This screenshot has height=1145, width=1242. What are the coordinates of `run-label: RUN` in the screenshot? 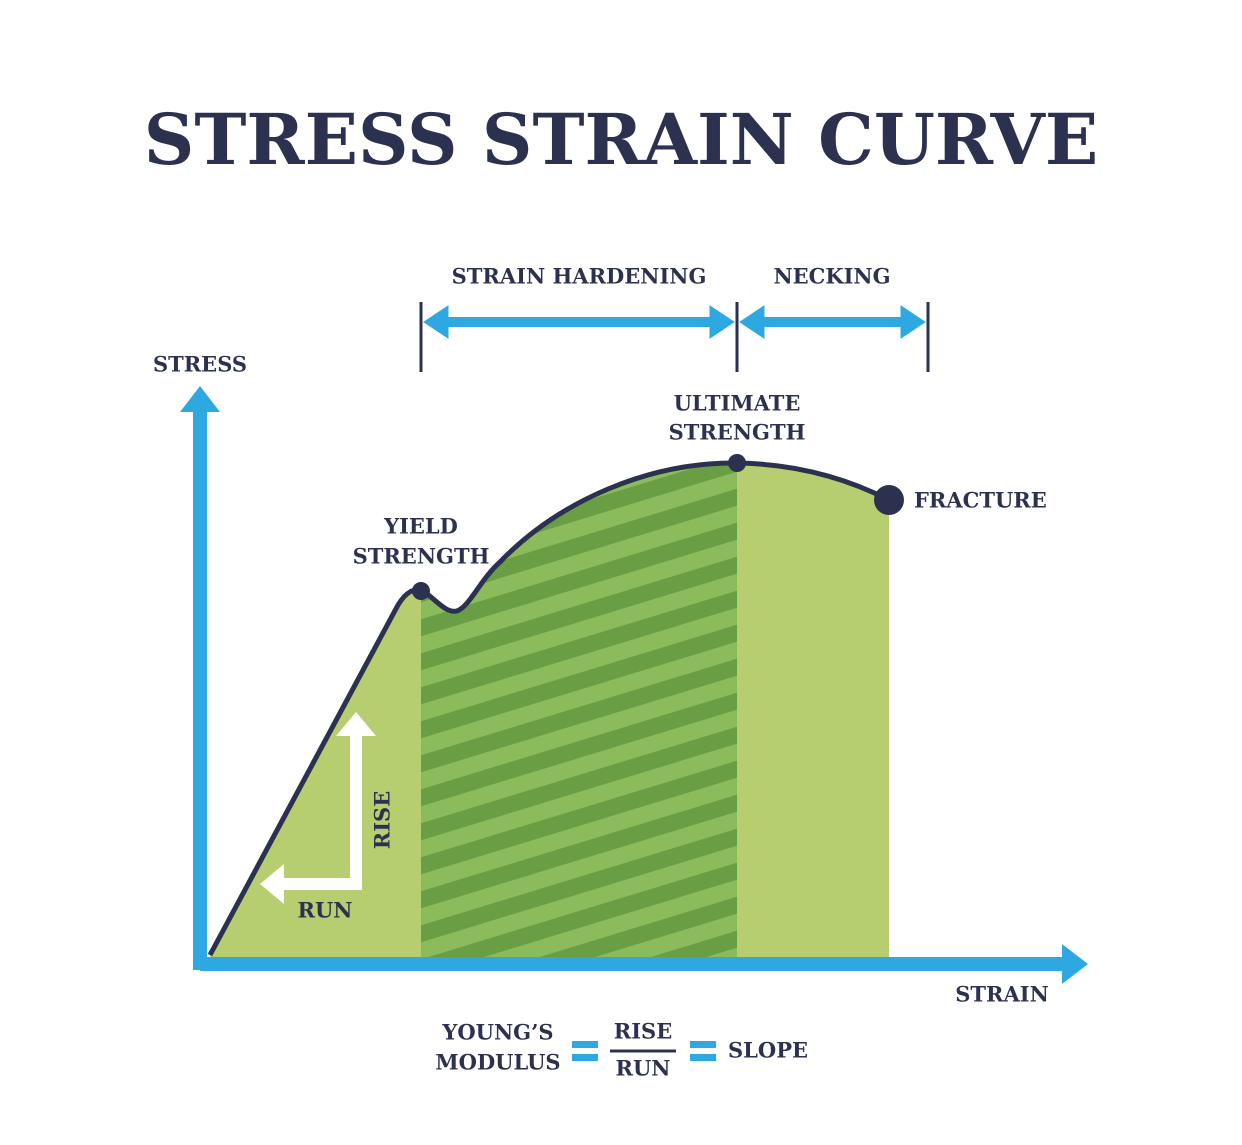 It's located at (325, 910).